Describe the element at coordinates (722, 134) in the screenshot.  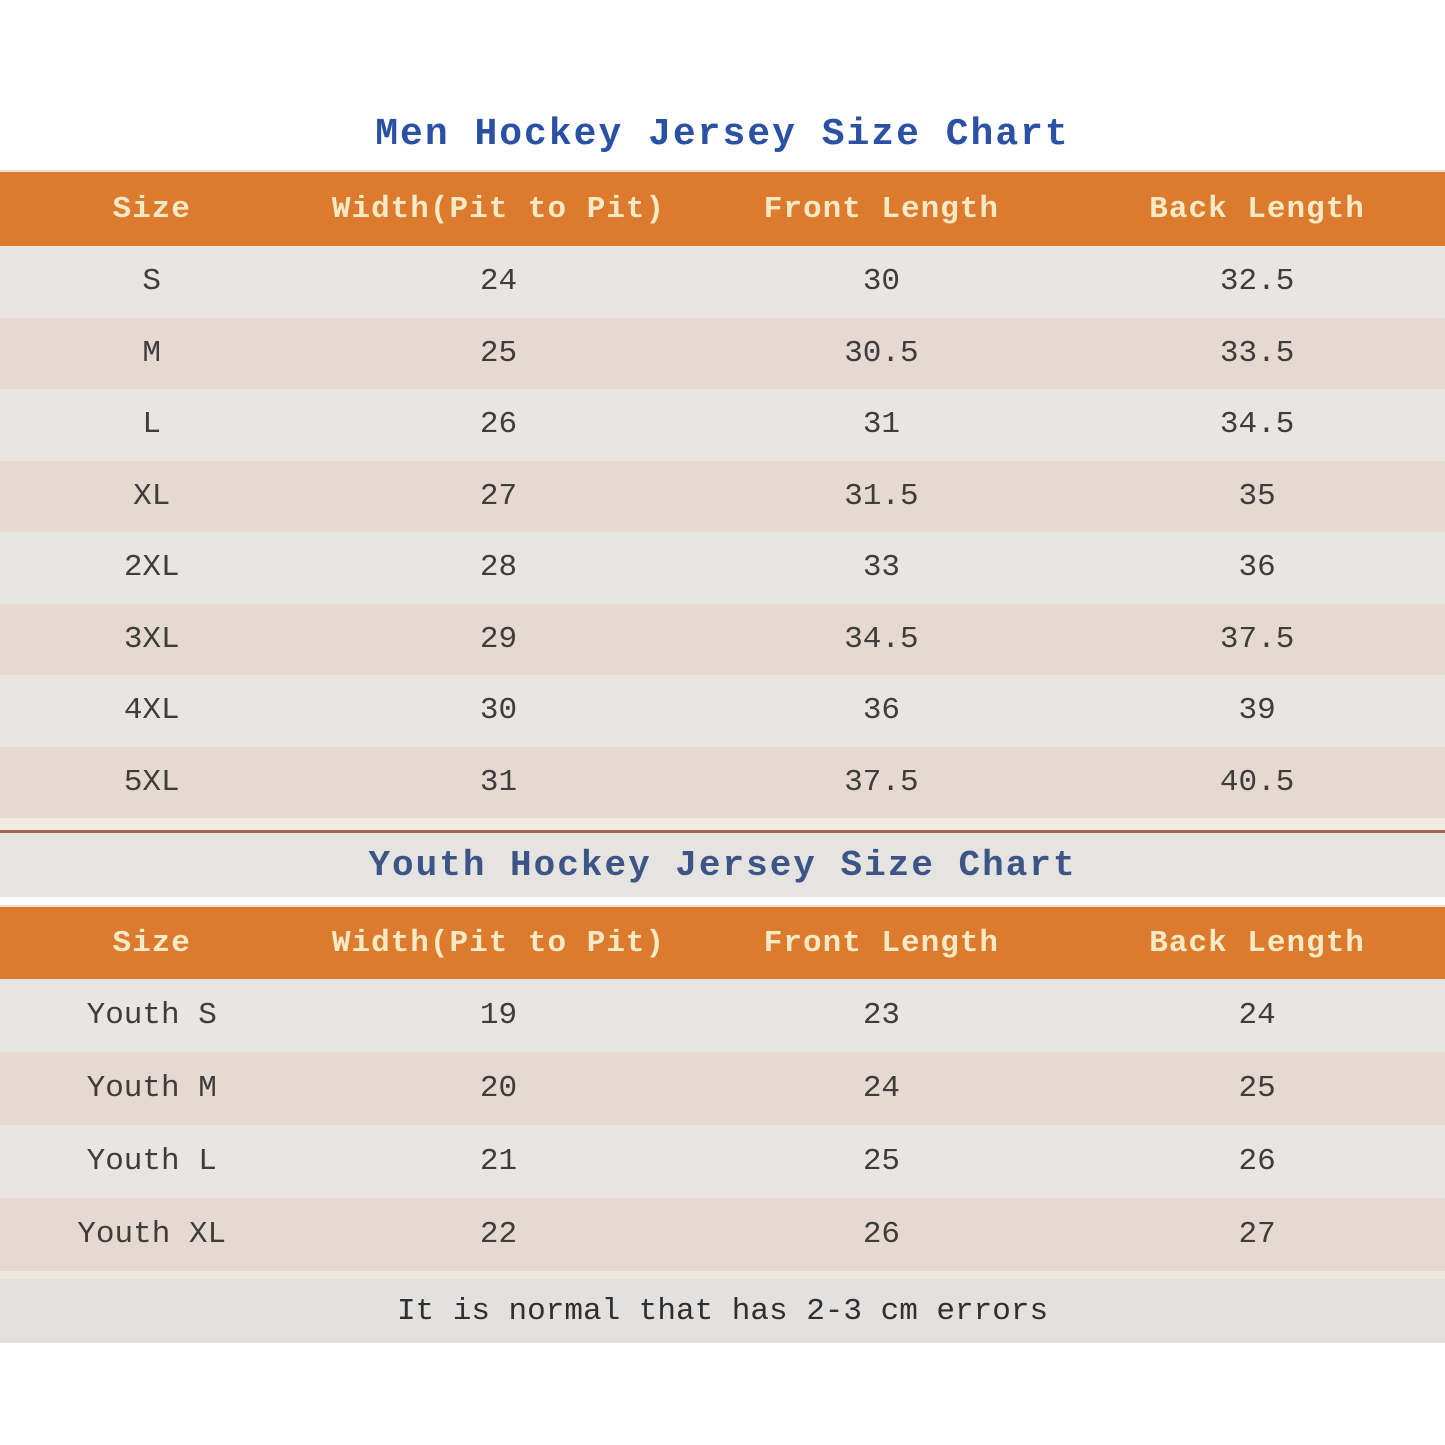
I see `men-chart-title: Men Hockey Jersey Size Chart` at that location.